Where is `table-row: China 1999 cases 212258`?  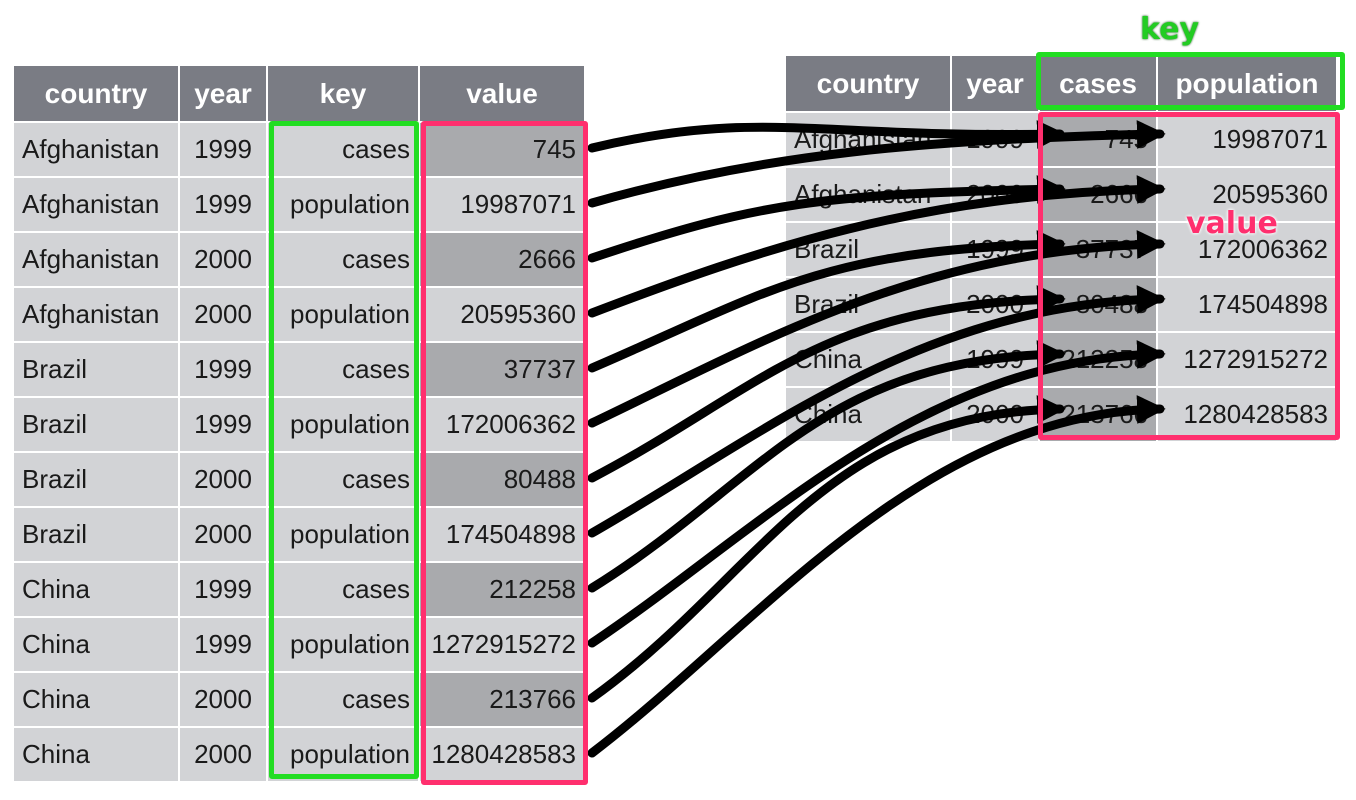 table-row: China 1999 cases 212258 is located at coordinates (300, 590).